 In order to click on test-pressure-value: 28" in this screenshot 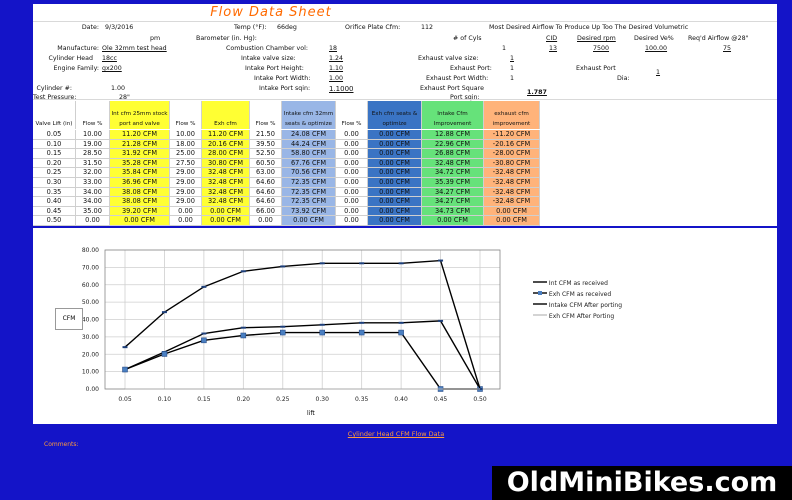, I will do `click(124, 97)`.